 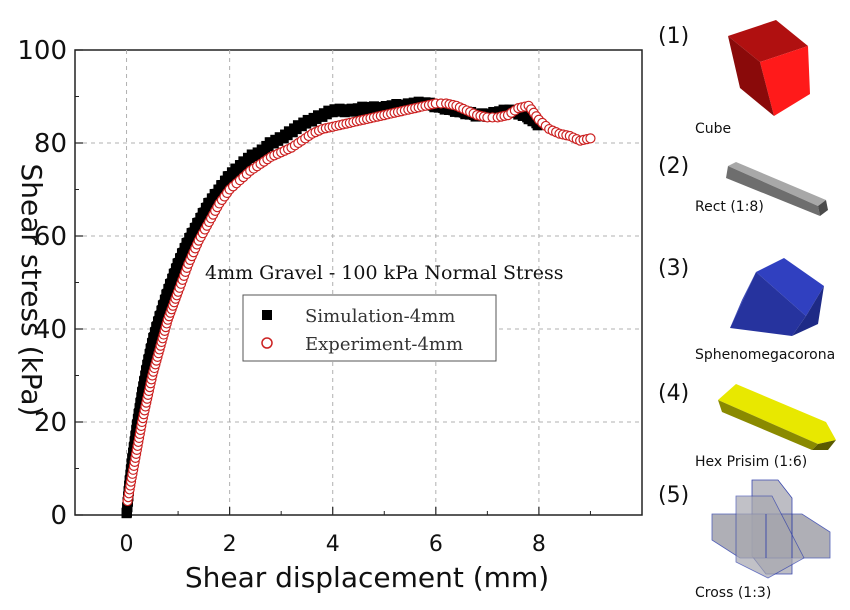 I want to click on sphenomegacorona-icon, so click(x=777, y=297).